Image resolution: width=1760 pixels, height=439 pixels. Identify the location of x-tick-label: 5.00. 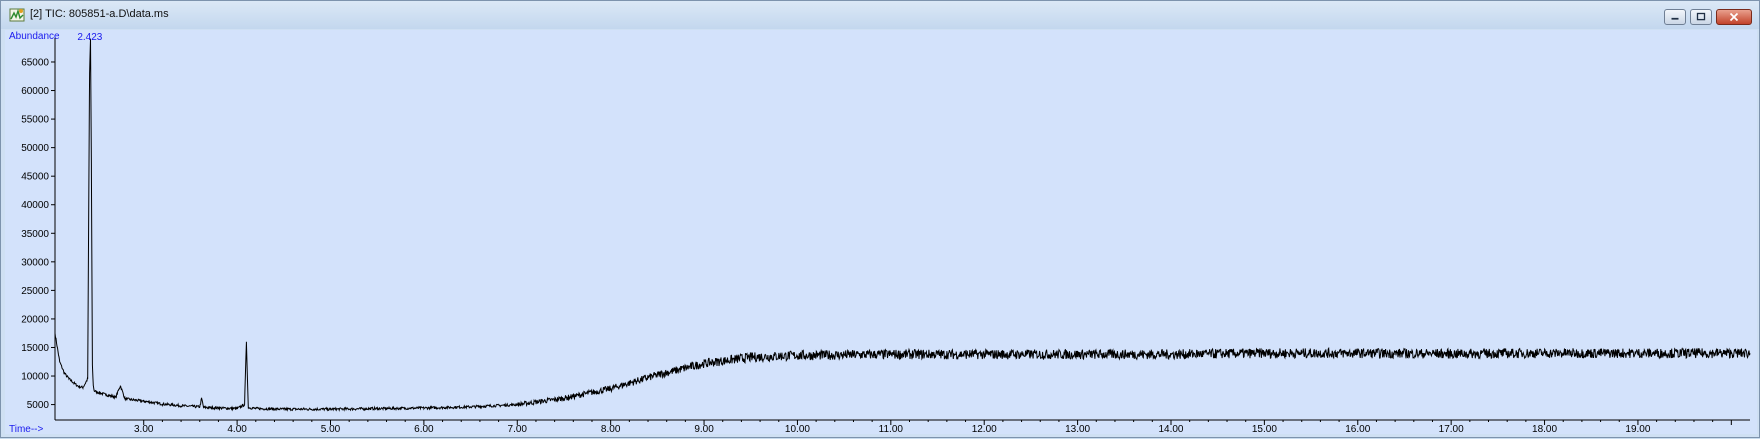
(331, 429).